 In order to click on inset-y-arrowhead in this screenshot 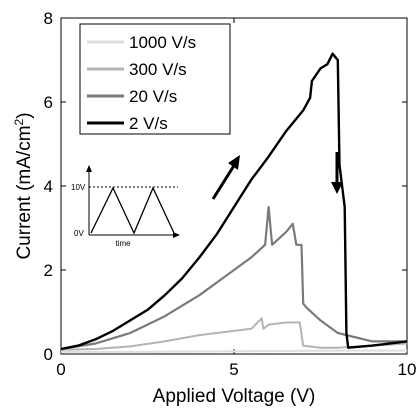, I will do `click(89, 168)`.